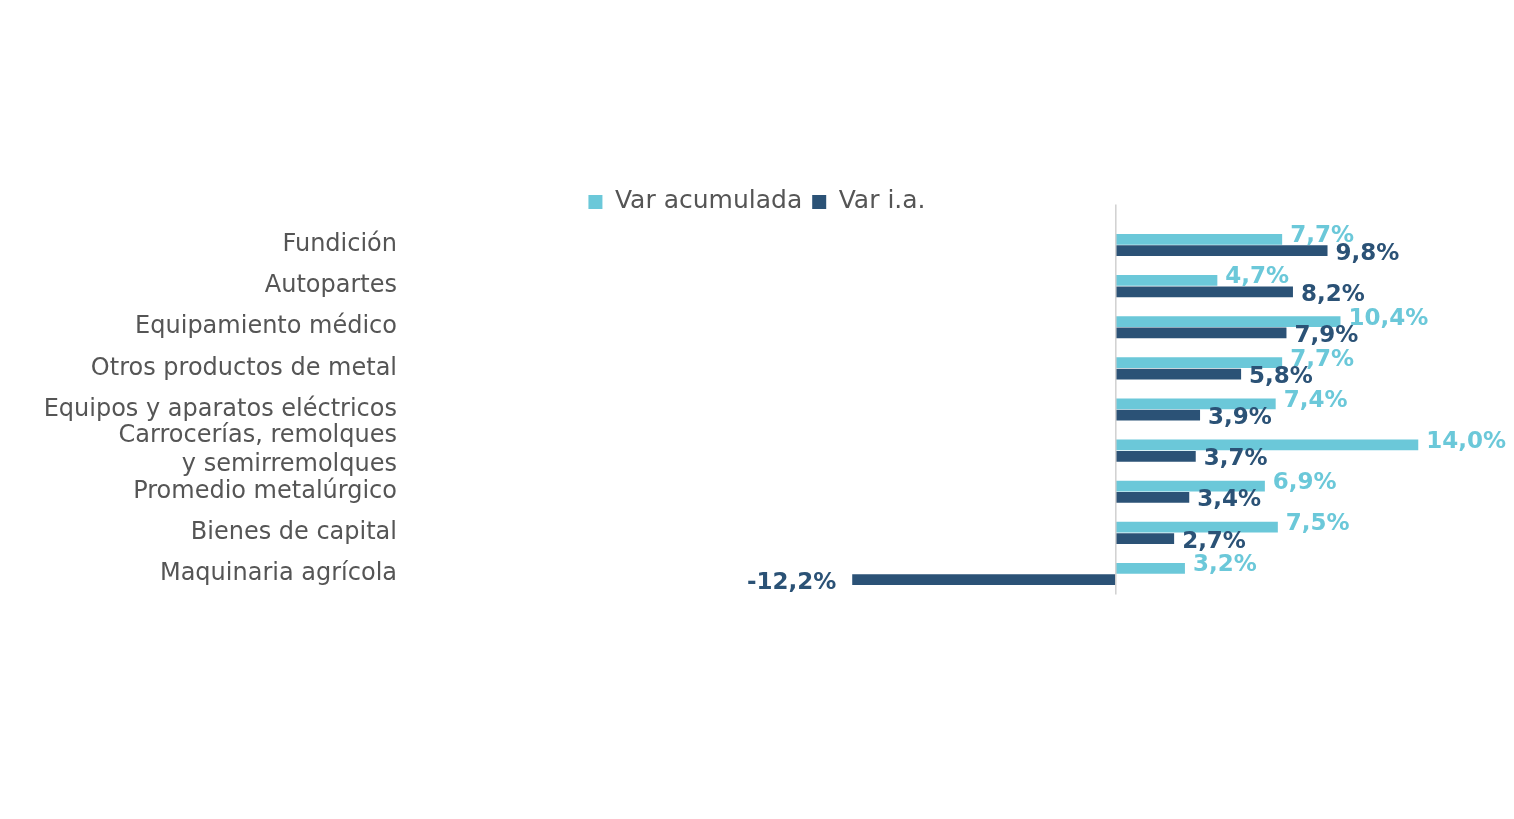 Image resolution: width=1514 pixels, height=819 pixels. What do you see at coordinates (1224, 563) in the screenshot?
I see `data-label: 3,2%` at bounding box center [1224, 563].